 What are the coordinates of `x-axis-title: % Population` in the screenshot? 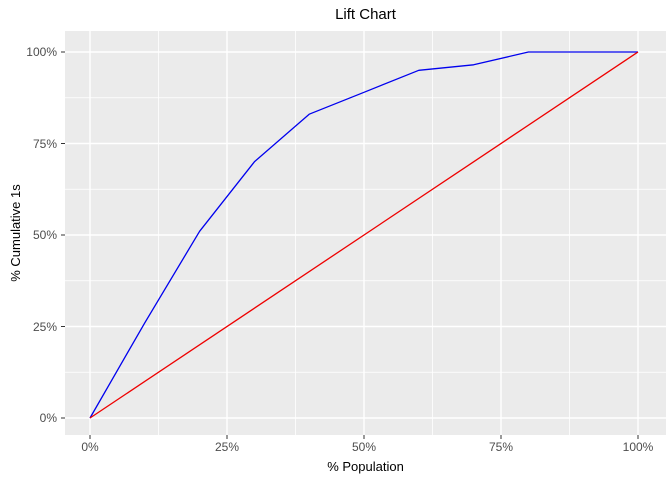 It's located at (365, 466).